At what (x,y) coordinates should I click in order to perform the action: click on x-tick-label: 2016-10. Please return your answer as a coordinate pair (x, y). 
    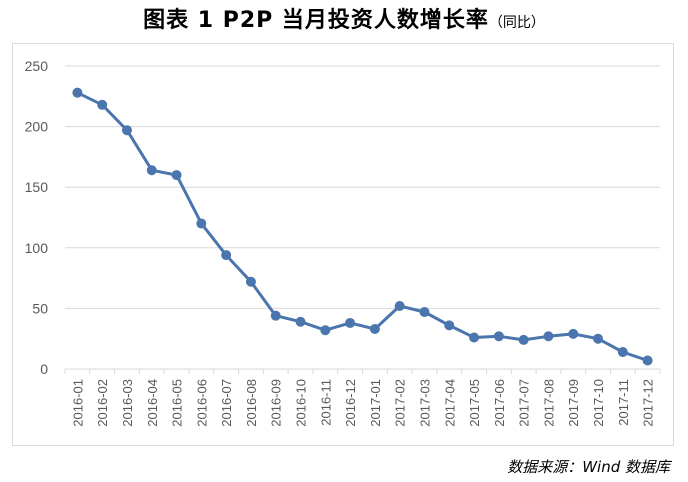
    Looking at the image, I should click on (301, 403).